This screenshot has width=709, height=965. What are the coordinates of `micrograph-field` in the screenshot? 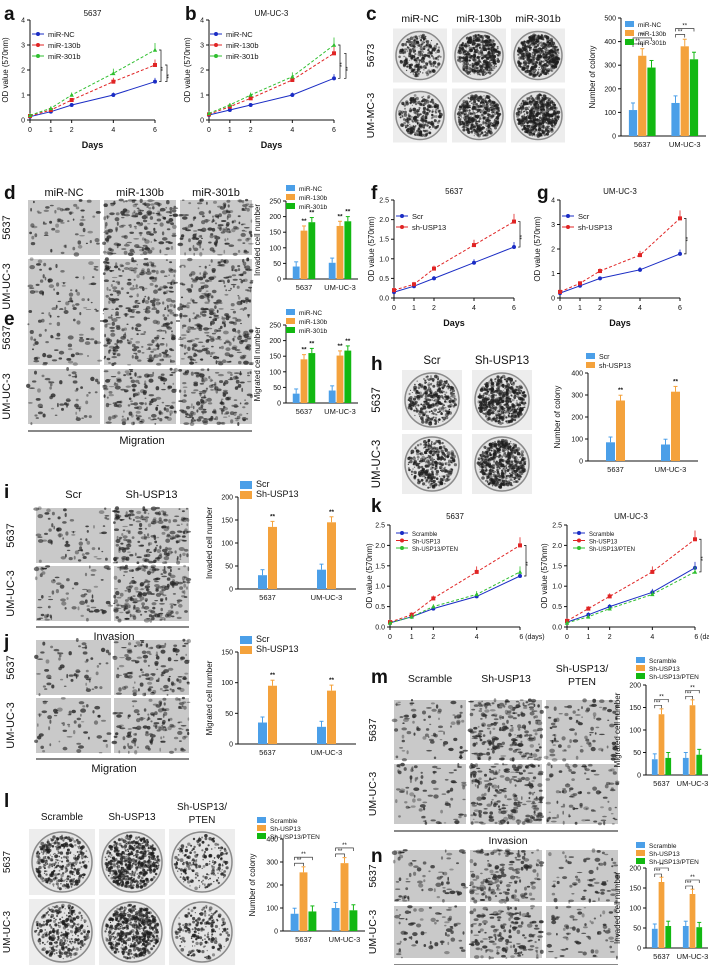 It's located at (140, 227).